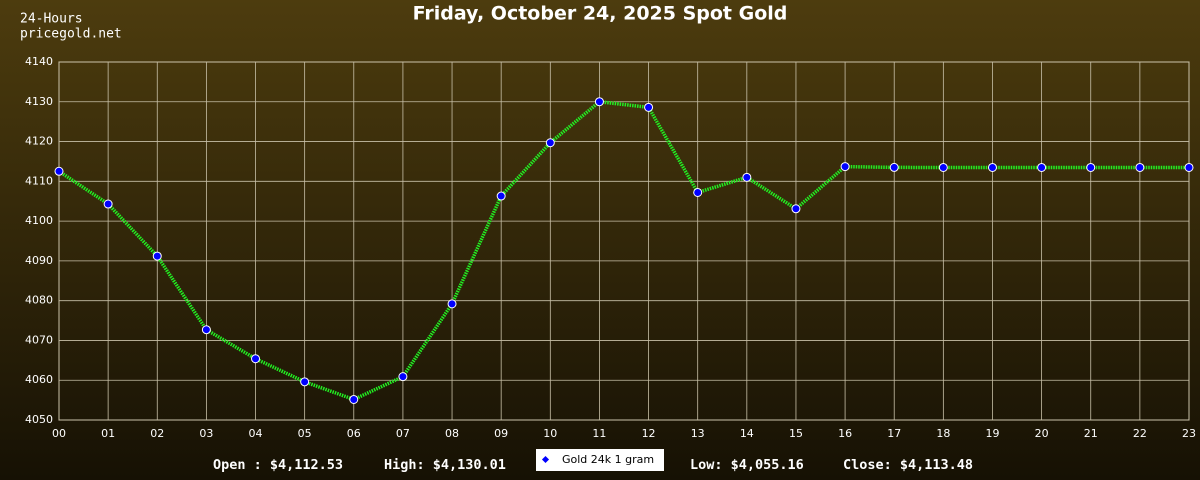 Image resolution: width=1200 pixels, height=480 pixels. I want to click on x-tick-label: 18, so click(943, 433).